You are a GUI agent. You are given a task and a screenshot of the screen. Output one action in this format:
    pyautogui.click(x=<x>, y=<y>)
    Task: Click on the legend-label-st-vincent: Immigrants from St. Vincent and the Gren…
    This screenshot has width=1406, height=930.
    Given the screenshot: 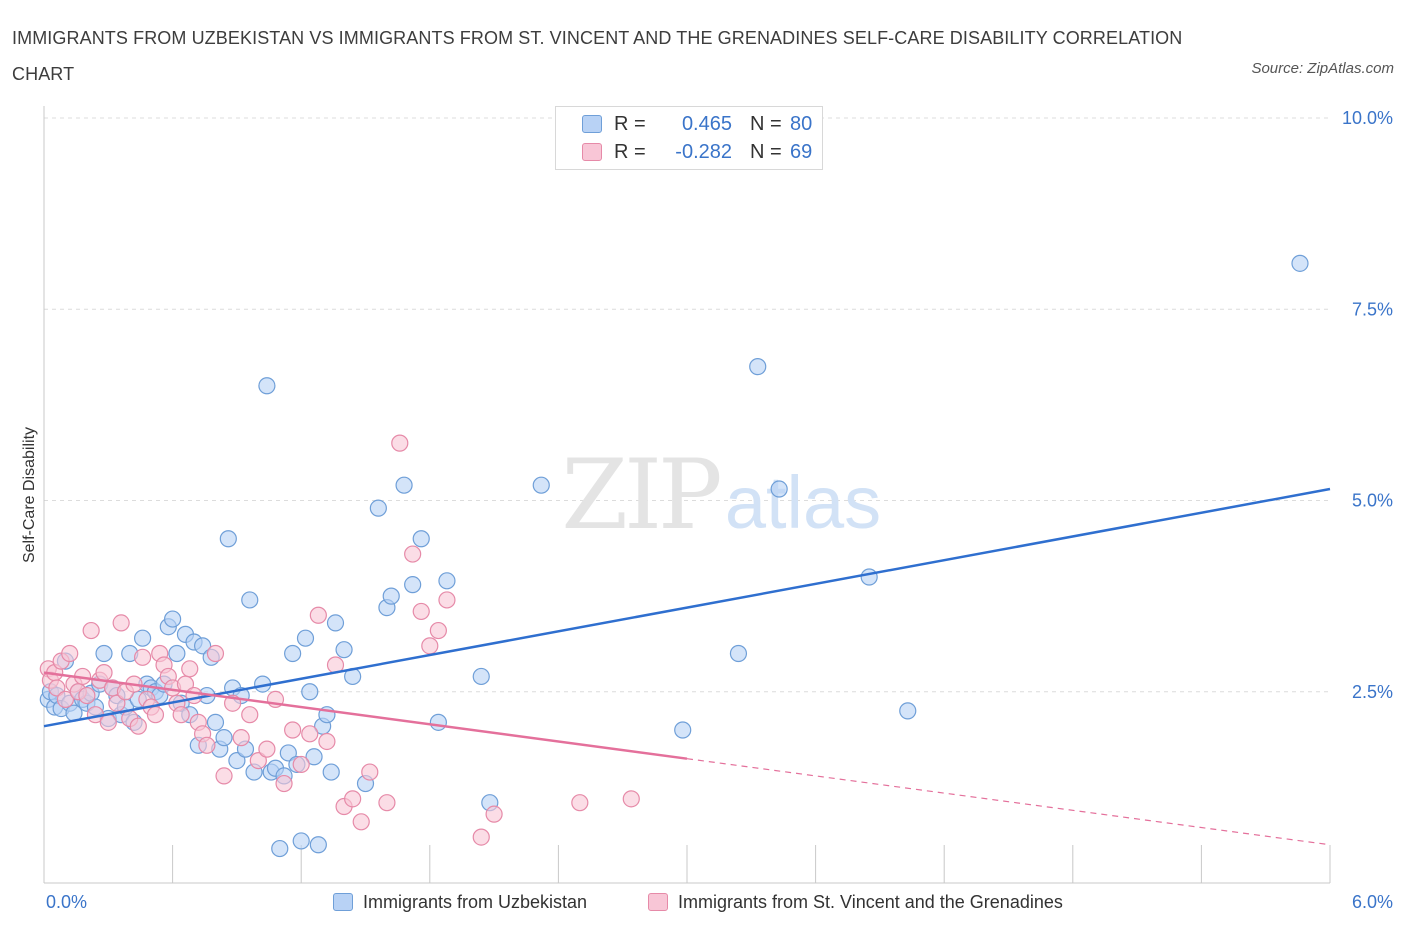 What is the action you would take?
    pyautogui.click(x=870, y=901)
    